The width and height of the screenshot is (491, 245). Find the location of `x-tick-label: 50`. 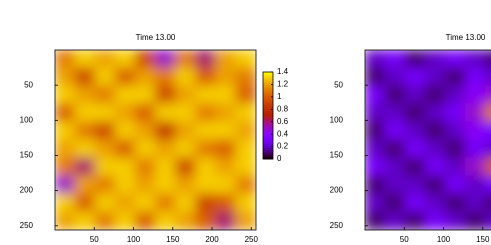

x-tick-label: 50 is located at coordinates (404, 239).